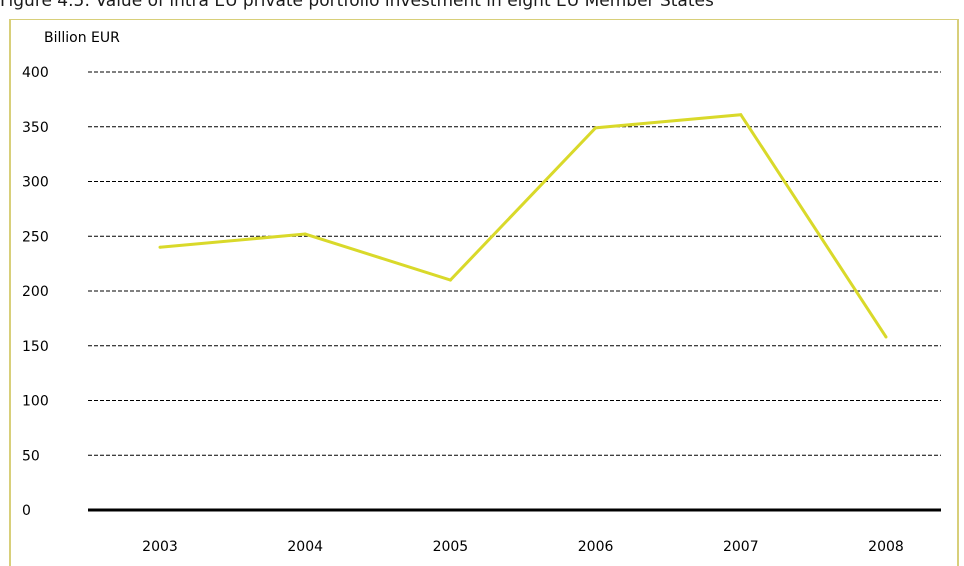 Image resolution: width=964 pixels, height=566 pixels. What do you see at coordinates (596, 547) in the screenshot?
I see `x-tick-label: 2006` at bounding box center [596, 547].